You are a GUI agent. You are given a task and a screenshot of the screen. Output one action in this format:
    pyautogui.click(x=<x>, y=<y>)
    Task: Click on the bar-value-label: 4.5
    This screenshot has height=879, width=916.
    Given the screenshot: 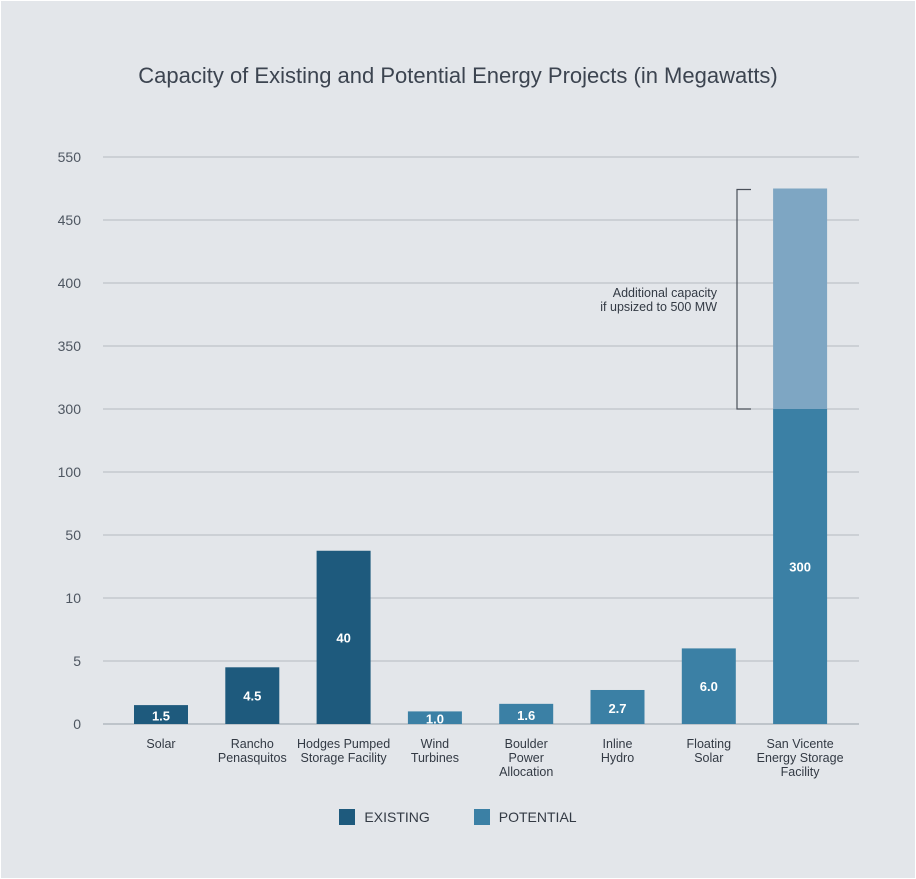 What is the action you would take?
    pyautogui.click(x=252, y=696)
    